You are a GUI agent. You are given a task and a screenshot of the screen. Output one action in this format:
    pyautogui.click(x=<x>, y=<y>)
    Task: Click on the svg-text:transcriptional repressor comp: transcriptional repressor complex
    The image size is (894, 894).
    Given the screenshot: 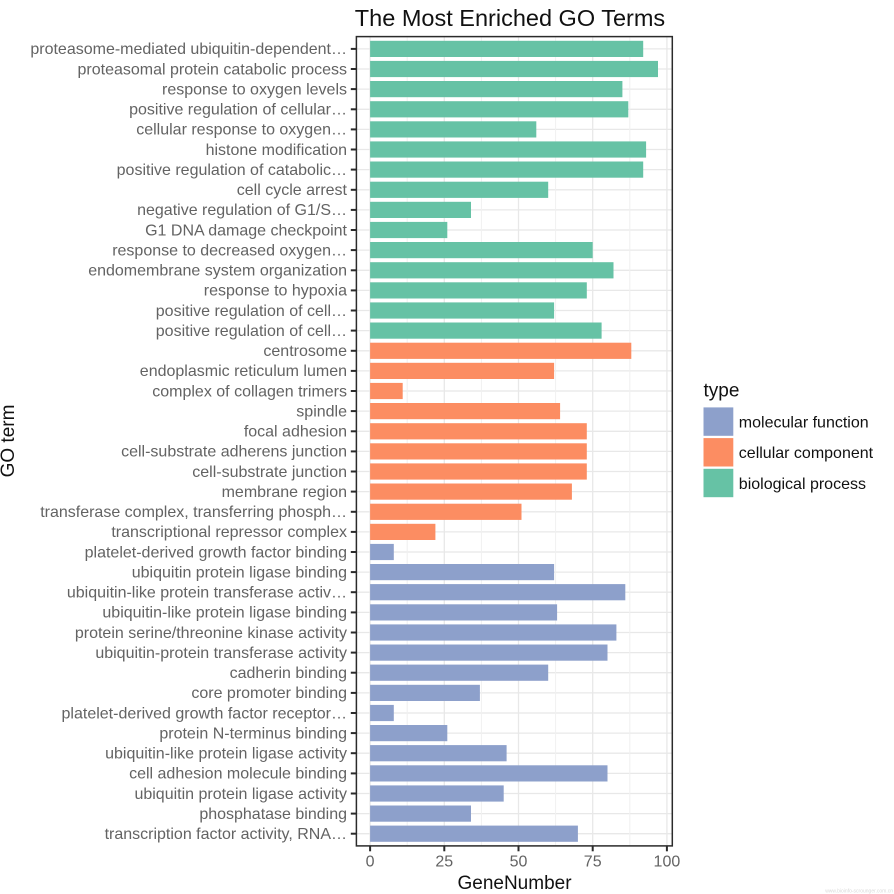 What is the action you would take?
    pyautogui.click(x=229, y=532)
    